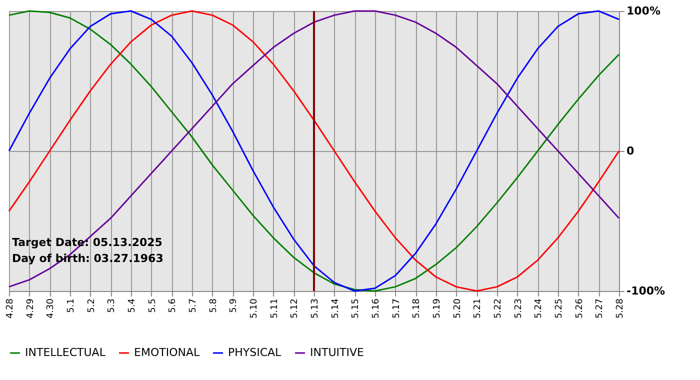 This screenshot has width=700, height=380. What do you see at coordinates (213, 305) in the screenshot?
I see `x-tick-label: 5.8` at bounding box center [213, 305].